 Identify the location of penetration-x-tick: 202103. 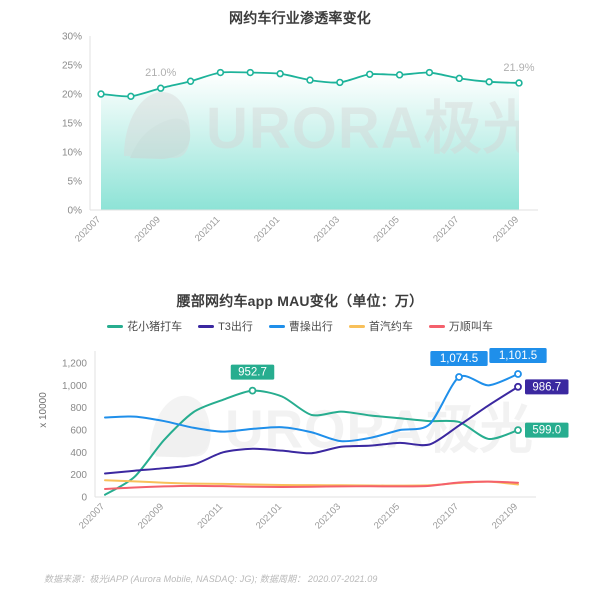
(327, 229).